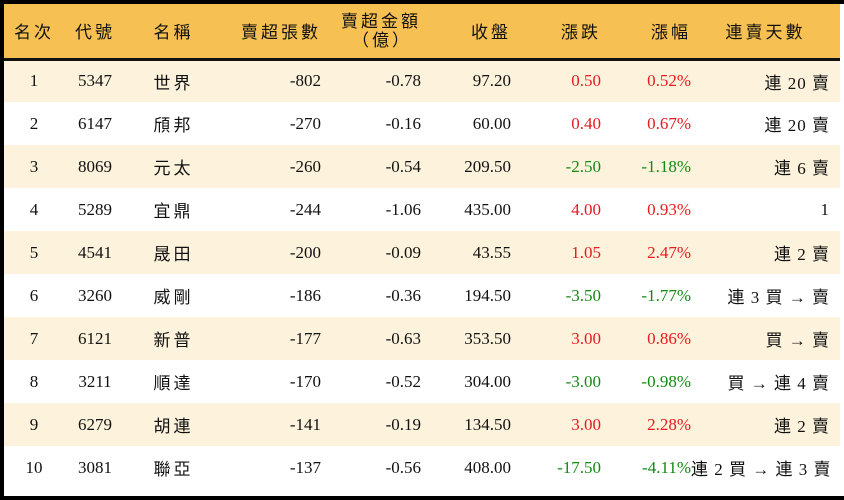 Image resolution: width=844 pixels, height=500 pixels. What do you see at coordinates (669, 252) in the screenshot?
I see `cell-change-pct: 2.47%` at bounding box center [669, 252].